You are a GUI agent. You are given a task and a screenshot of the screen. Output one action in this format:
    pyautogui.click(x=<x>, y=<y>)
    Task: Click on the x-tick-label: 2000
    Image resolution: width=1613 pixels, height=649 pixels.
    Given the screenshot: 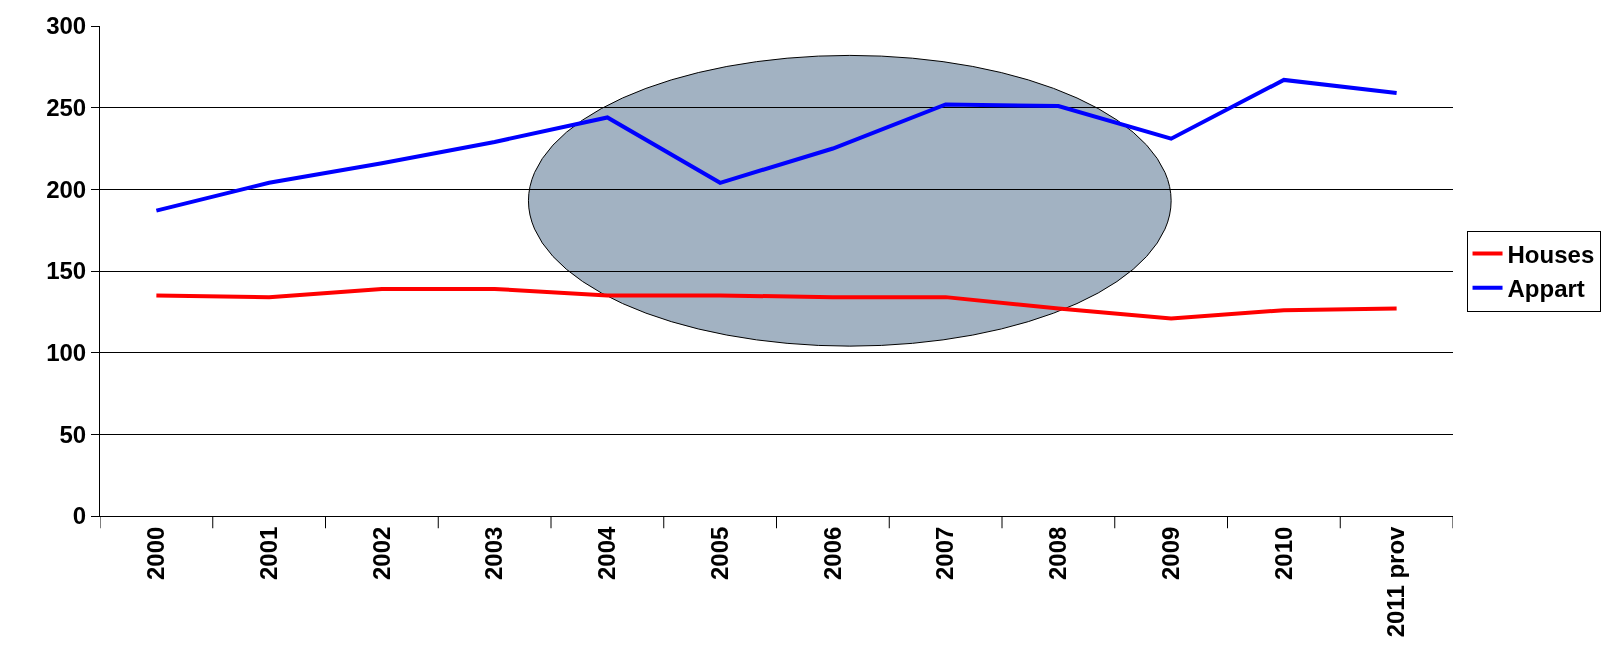 What is the action you would take?
    pyautogui.click(x=156, y=553)
    